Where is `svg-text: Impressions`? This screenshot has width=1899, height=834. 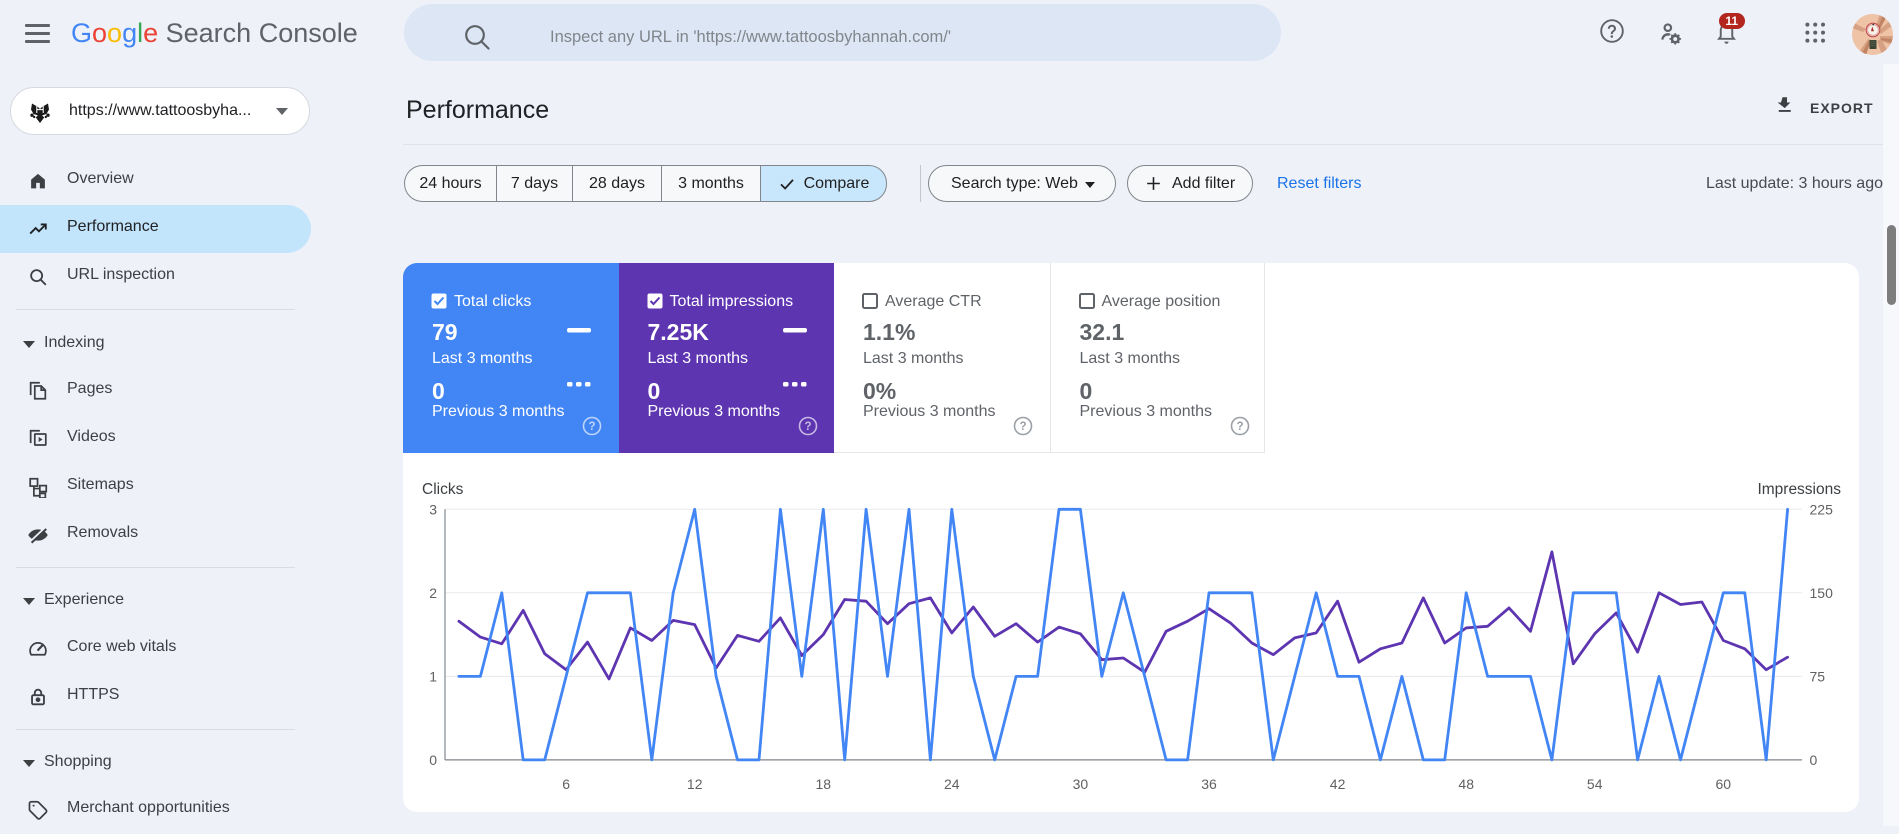
svg-text: Impressions is located at coordinates (1799, 489).